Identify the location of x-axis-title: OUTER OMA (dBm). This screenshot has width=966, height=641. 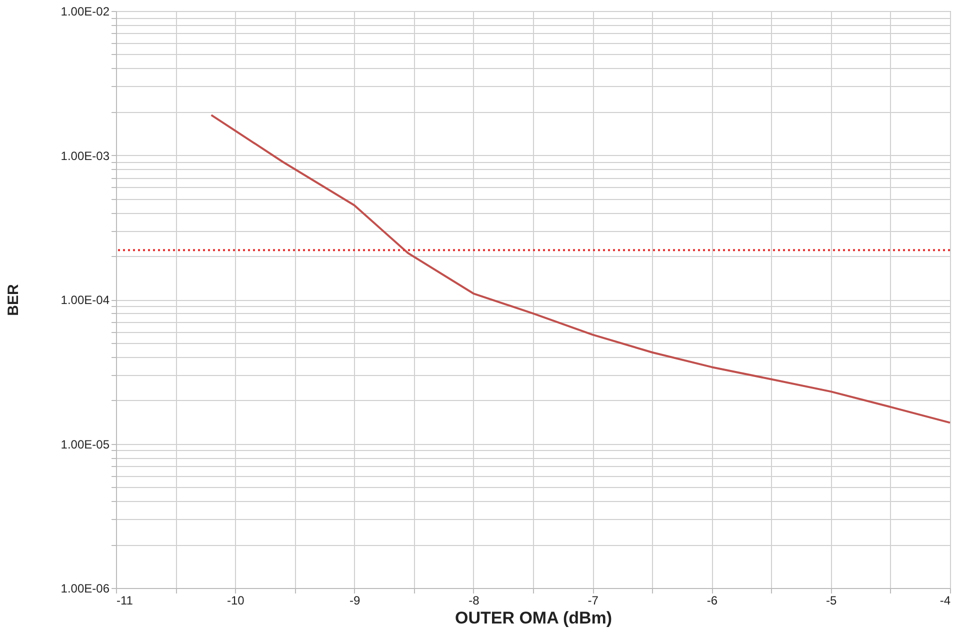
(533, 618).